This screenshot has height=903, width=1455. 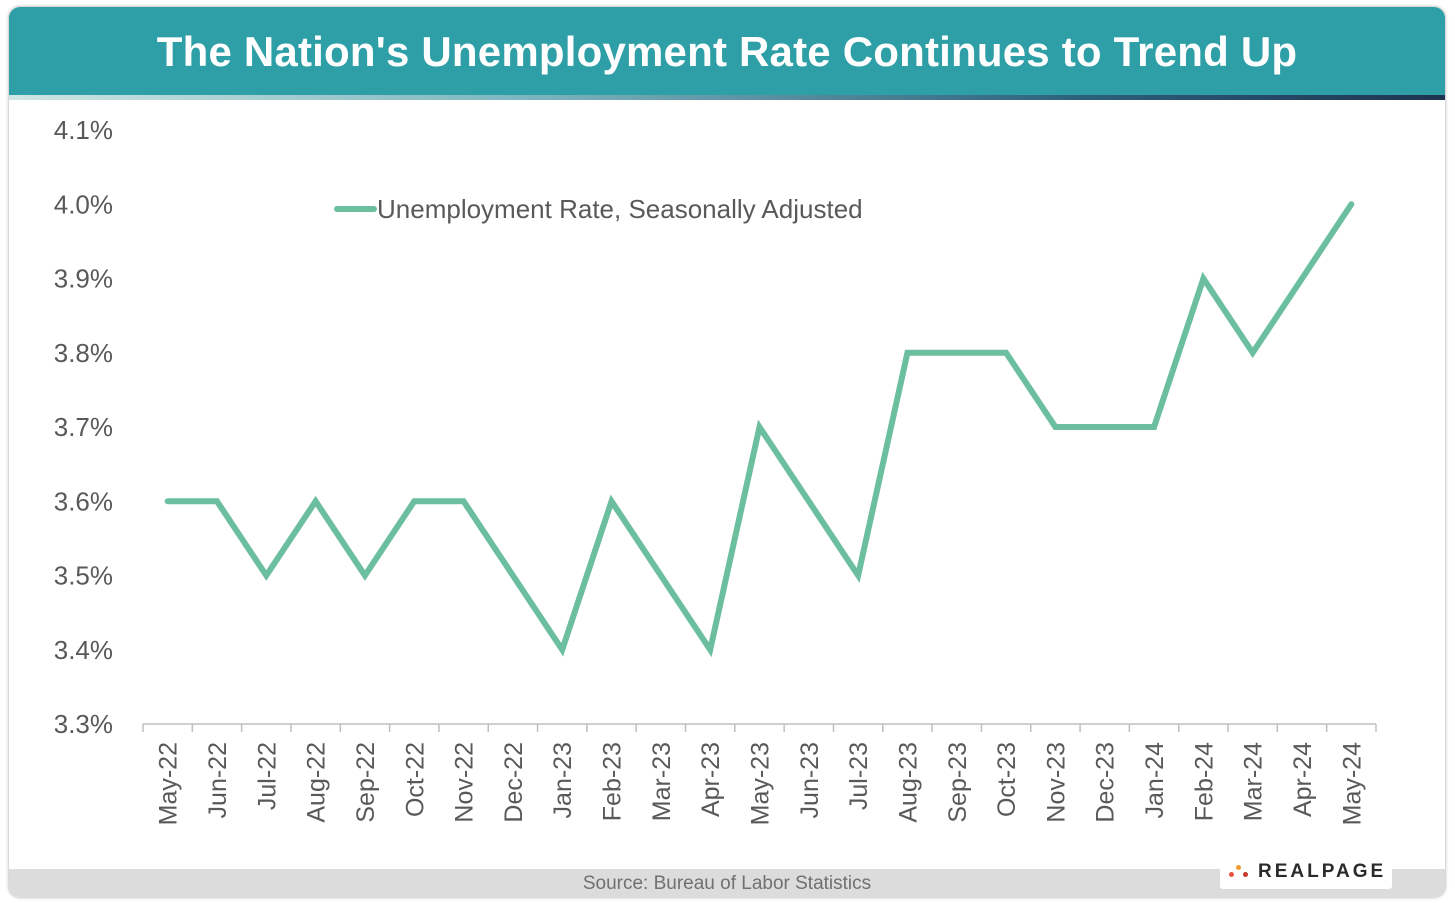 What do you see at coordinates (514, 782) in the screenshot?
I see `x-tick-label: Dec-22` at bounding box center [514, 782].